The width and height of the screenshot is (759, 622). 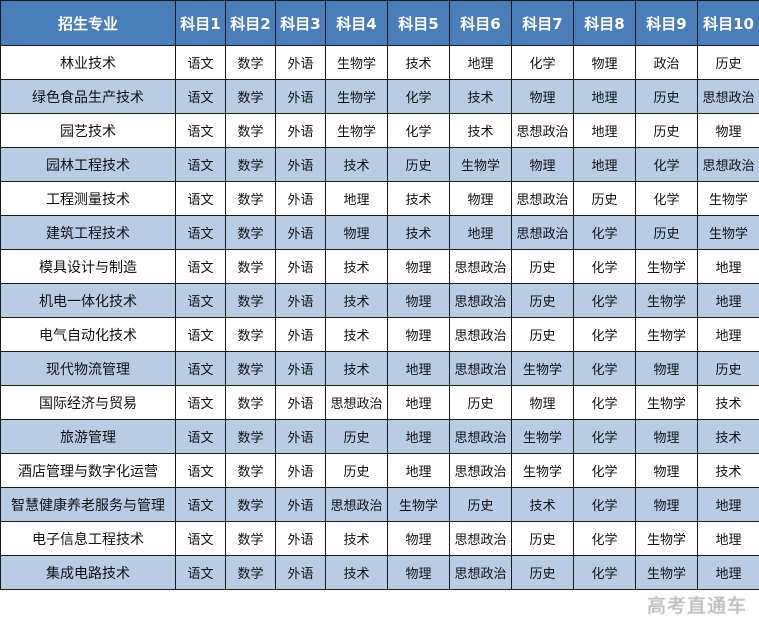 I want to click on table-row: 电子信息工程技术 语文 数学 外语 技术 物理 思想政治 历史 化学 生物学 地理, so click(x=379, y=538).